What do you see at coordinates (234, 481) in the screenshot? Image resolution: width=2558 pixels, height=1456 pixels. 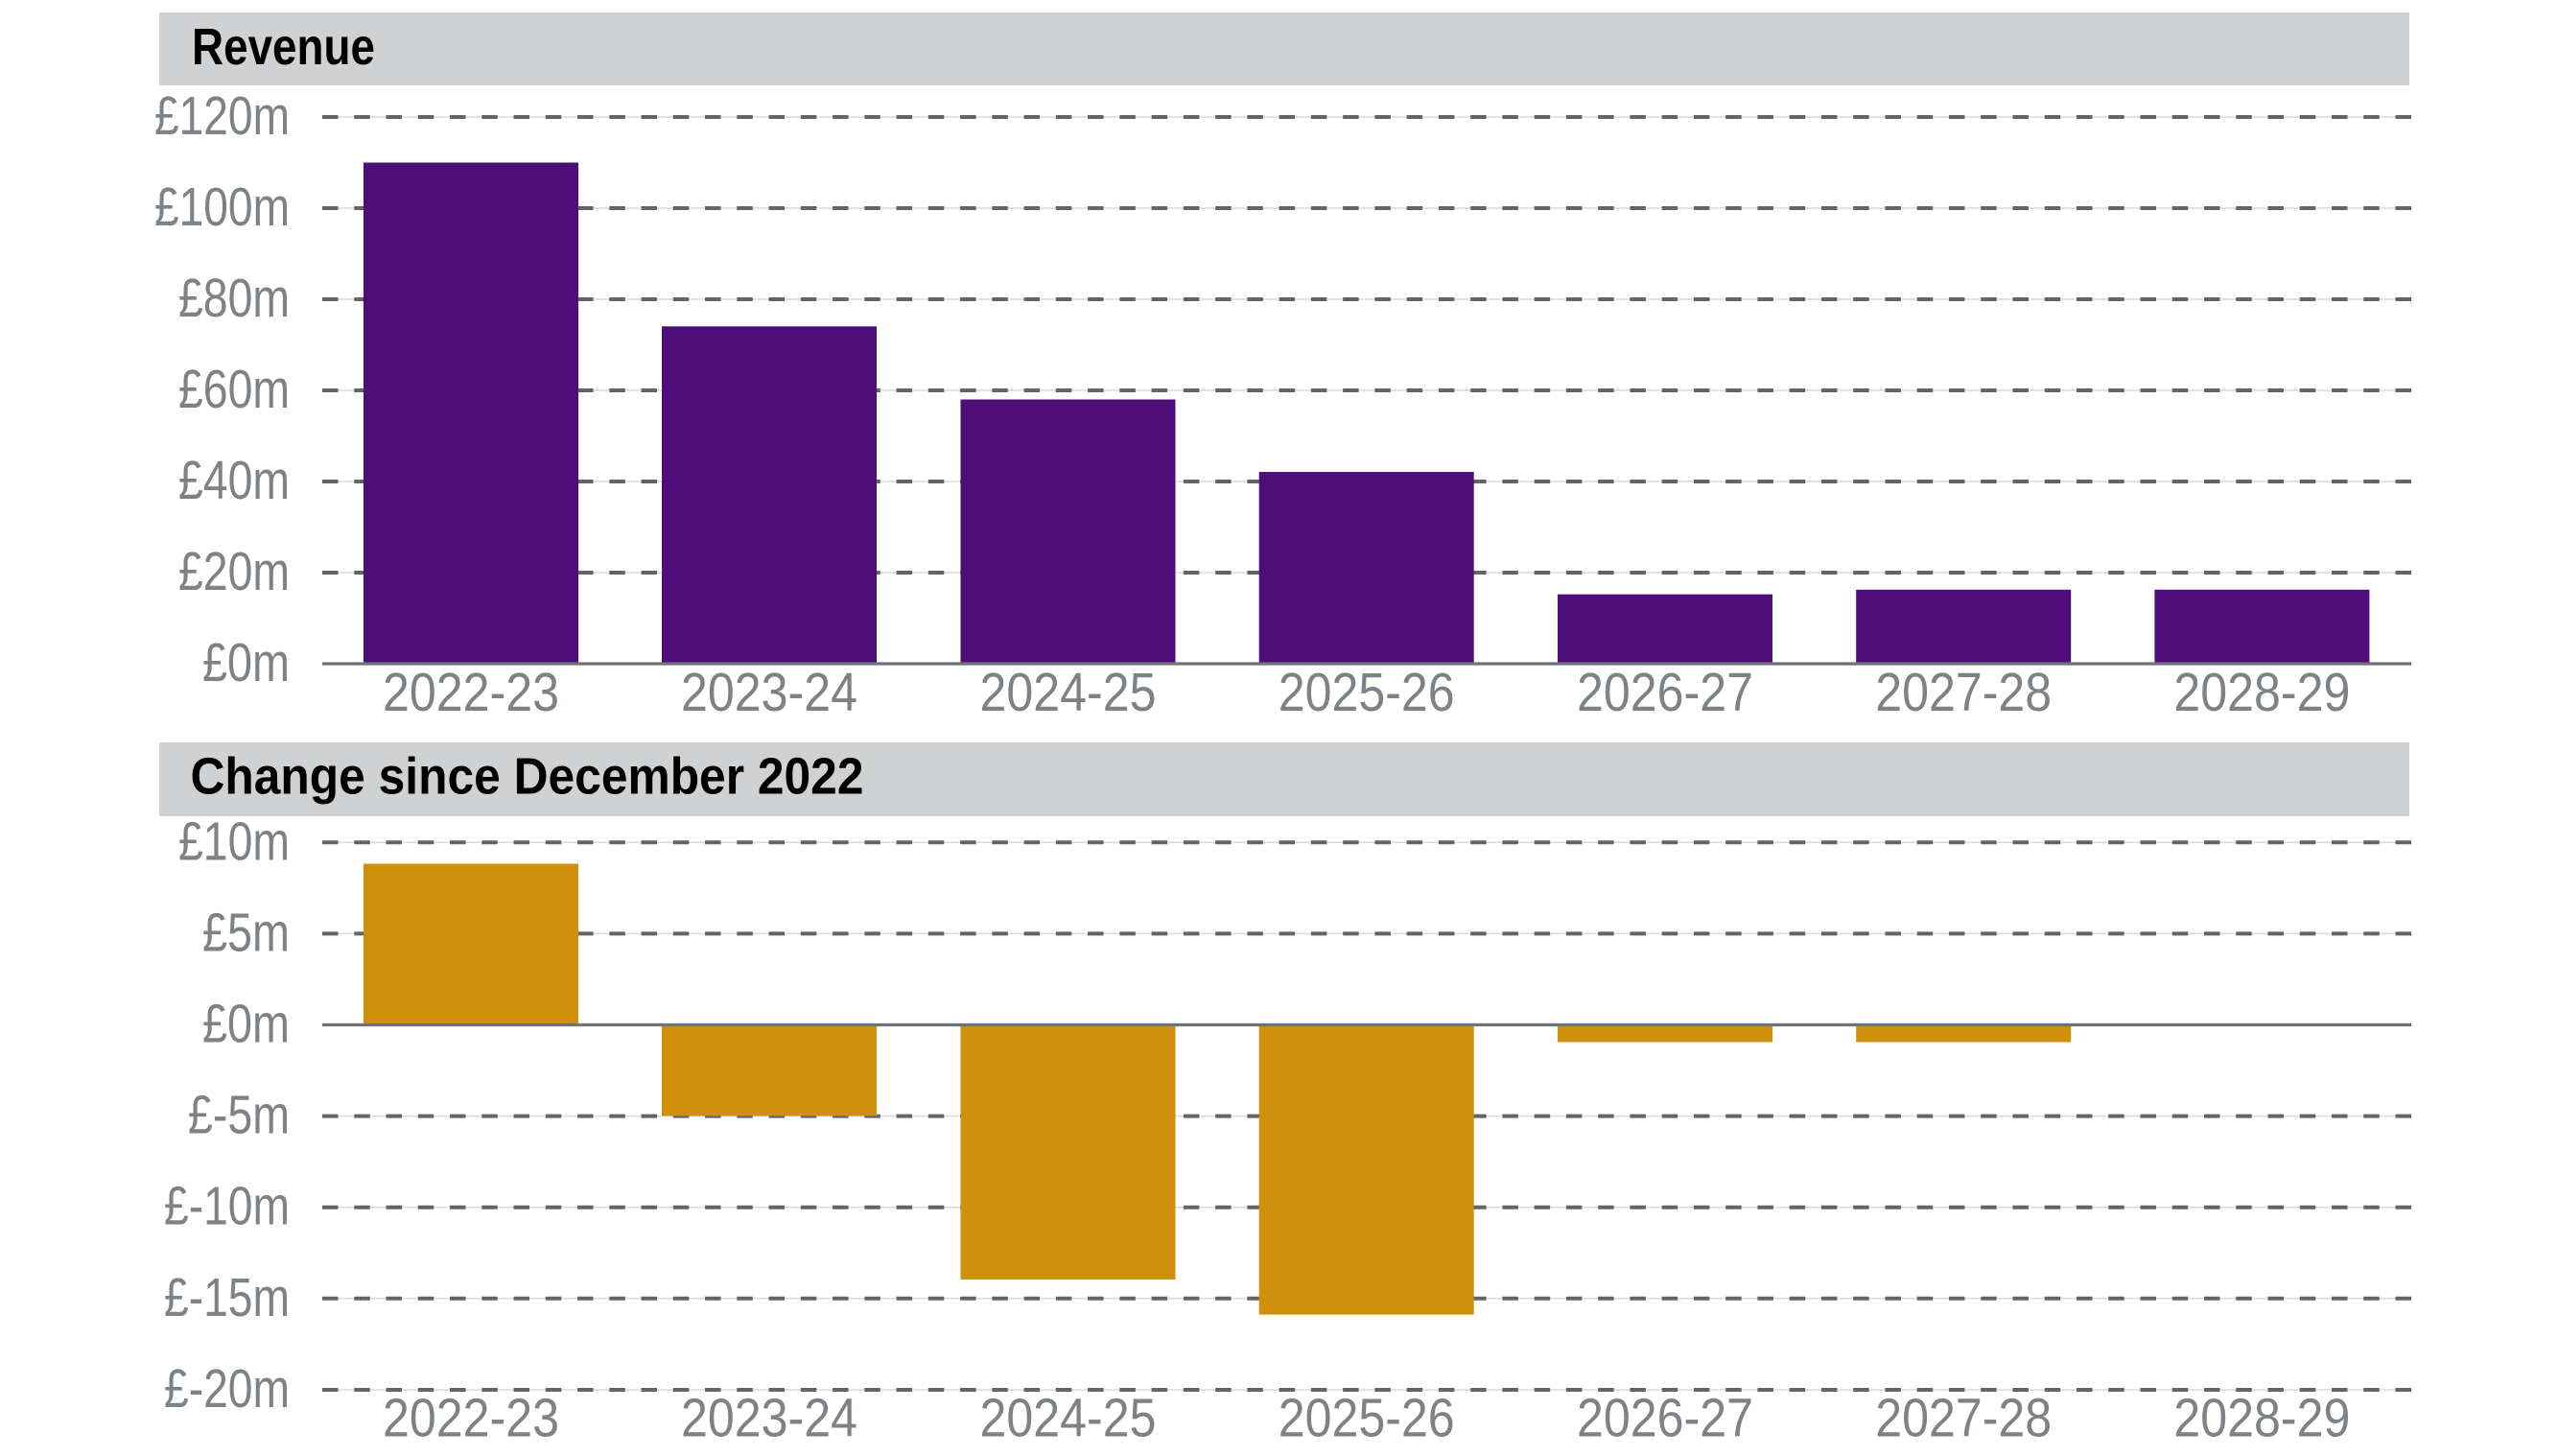 I see `svg-text: £40m` at bounding box center [234, 481].